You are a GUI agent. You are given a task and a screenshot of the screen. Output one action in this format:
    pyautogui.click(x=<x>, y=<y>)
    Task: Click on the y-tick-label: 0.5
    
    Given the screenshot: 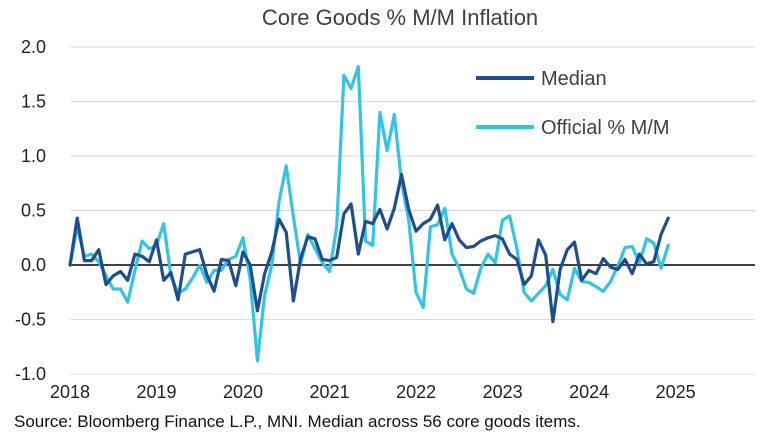 What is the action you would take?
    pyautogui.click(x=33, y=211)
    